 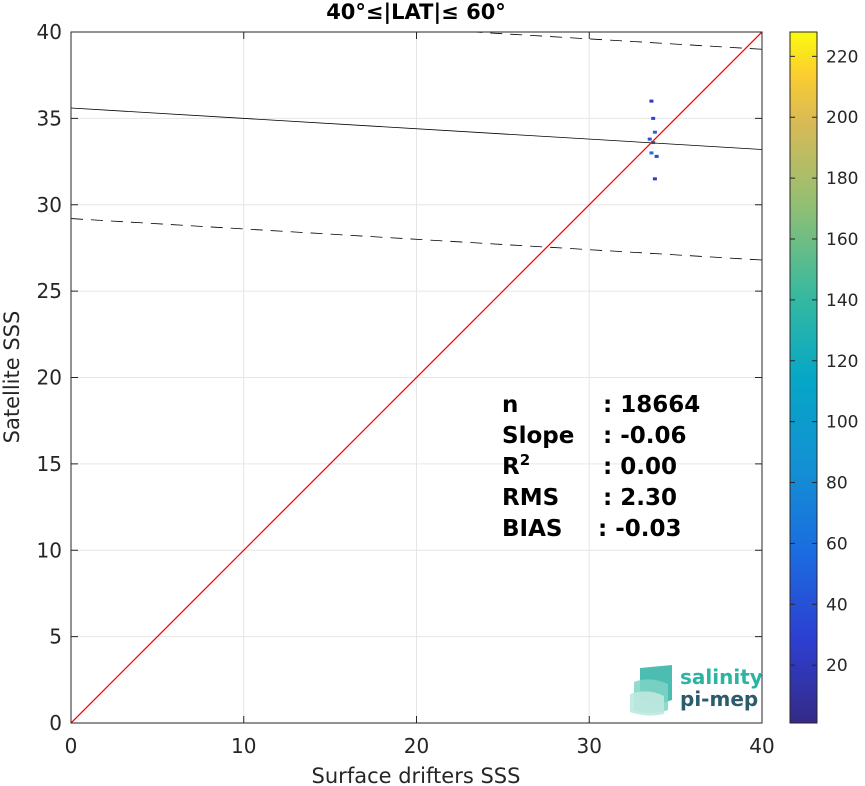 What do you see at coordinates (842, 118) in the screenshot?
I see `colorbar-tick-label: 200` at bounding box center [842, 118].